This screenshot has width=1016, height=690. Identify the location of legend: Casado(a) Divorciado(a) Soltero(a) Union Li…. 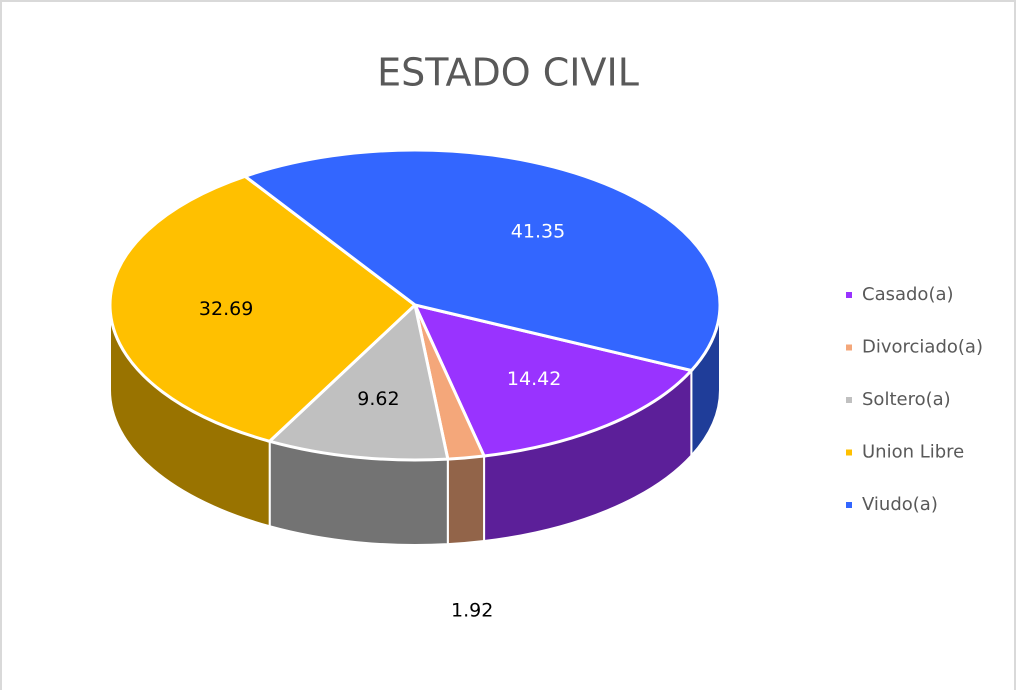
(914, 399).